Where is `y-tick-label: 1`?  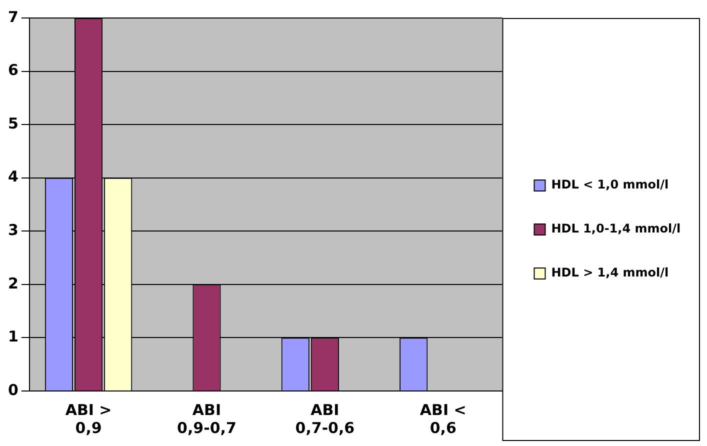 y-tick-label: 1 is located at coordinates (13, 337).